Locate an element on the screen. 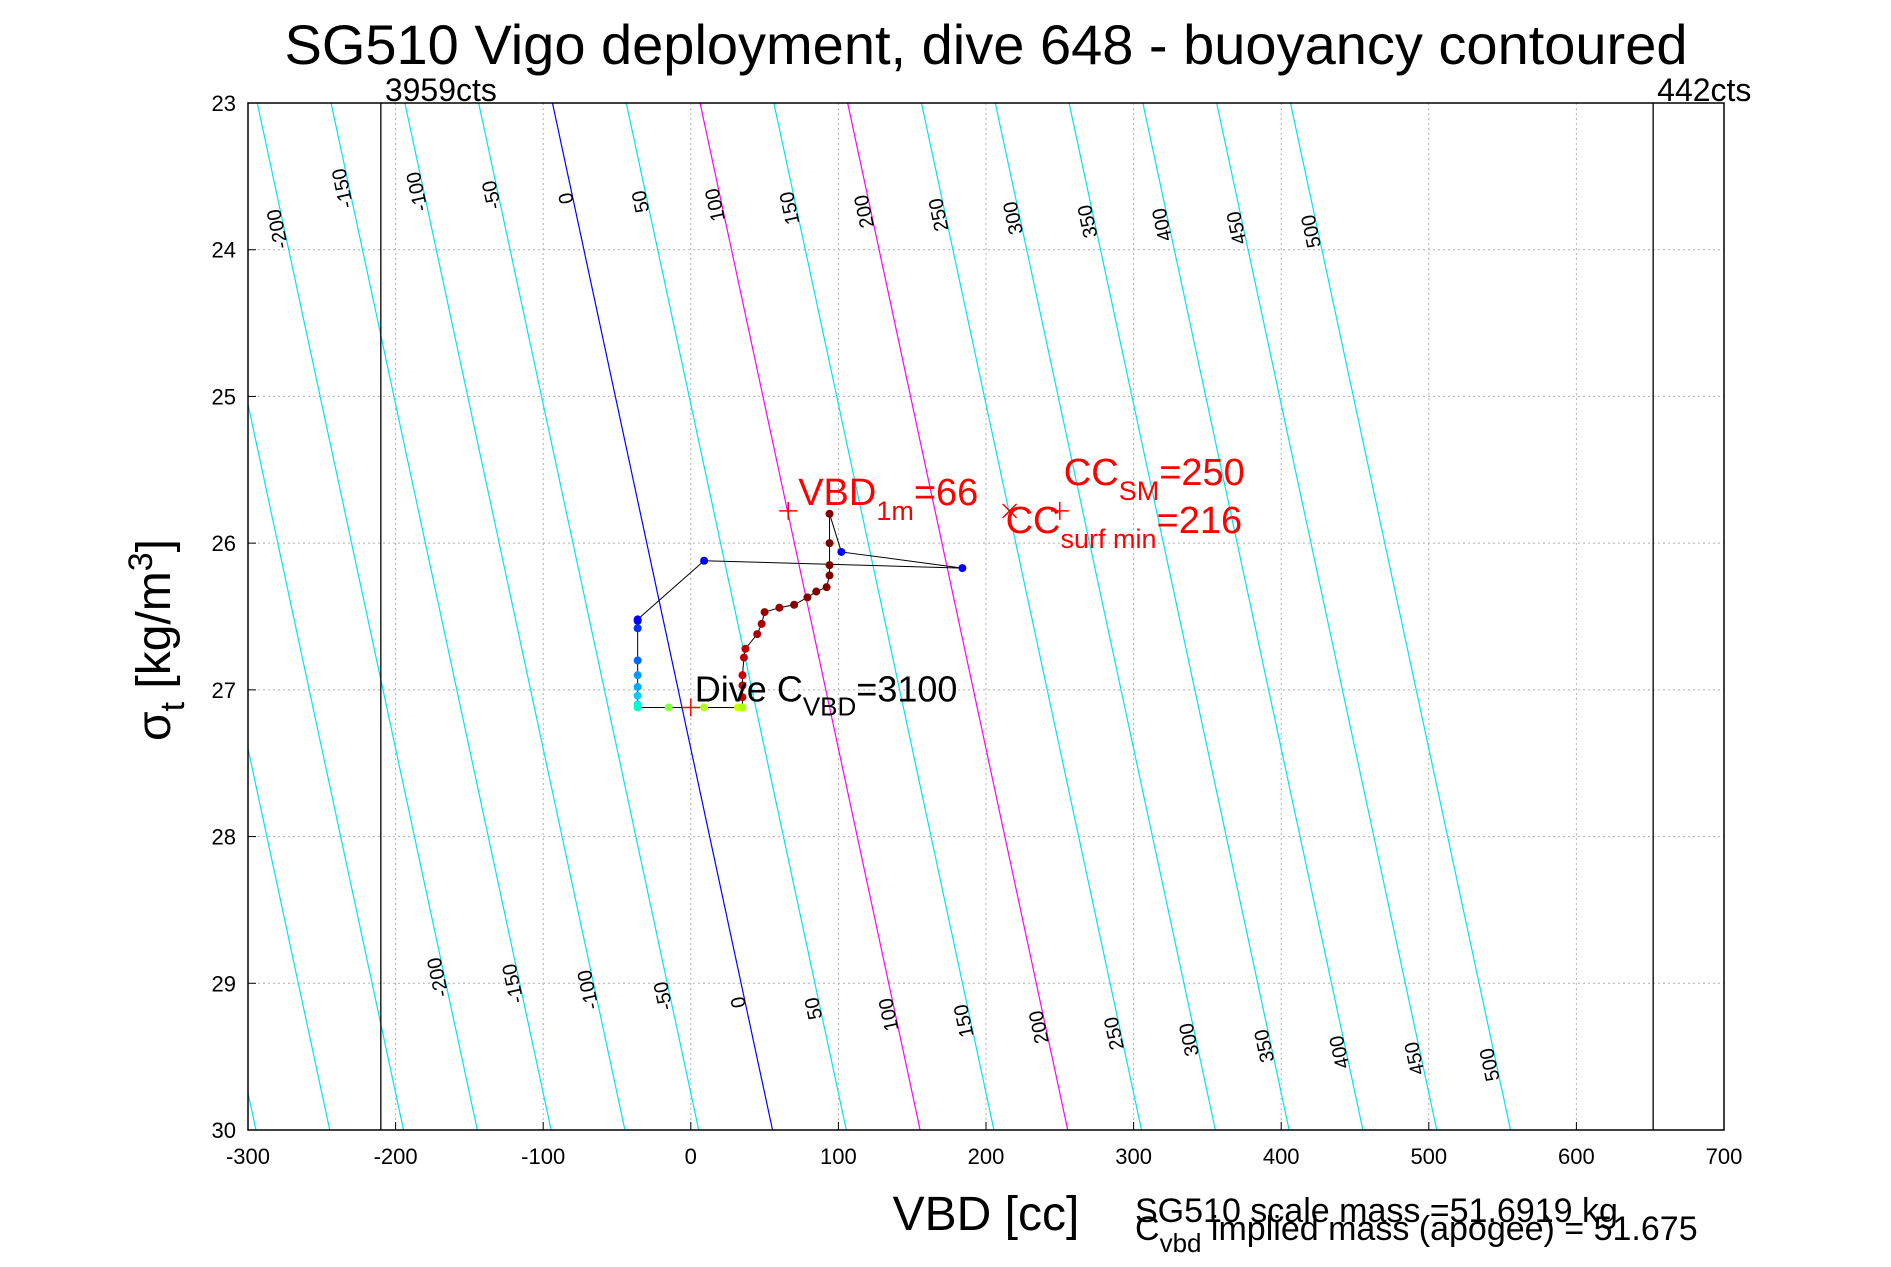  contour-label-bottom: -200 is located at coordinates (439, 977).